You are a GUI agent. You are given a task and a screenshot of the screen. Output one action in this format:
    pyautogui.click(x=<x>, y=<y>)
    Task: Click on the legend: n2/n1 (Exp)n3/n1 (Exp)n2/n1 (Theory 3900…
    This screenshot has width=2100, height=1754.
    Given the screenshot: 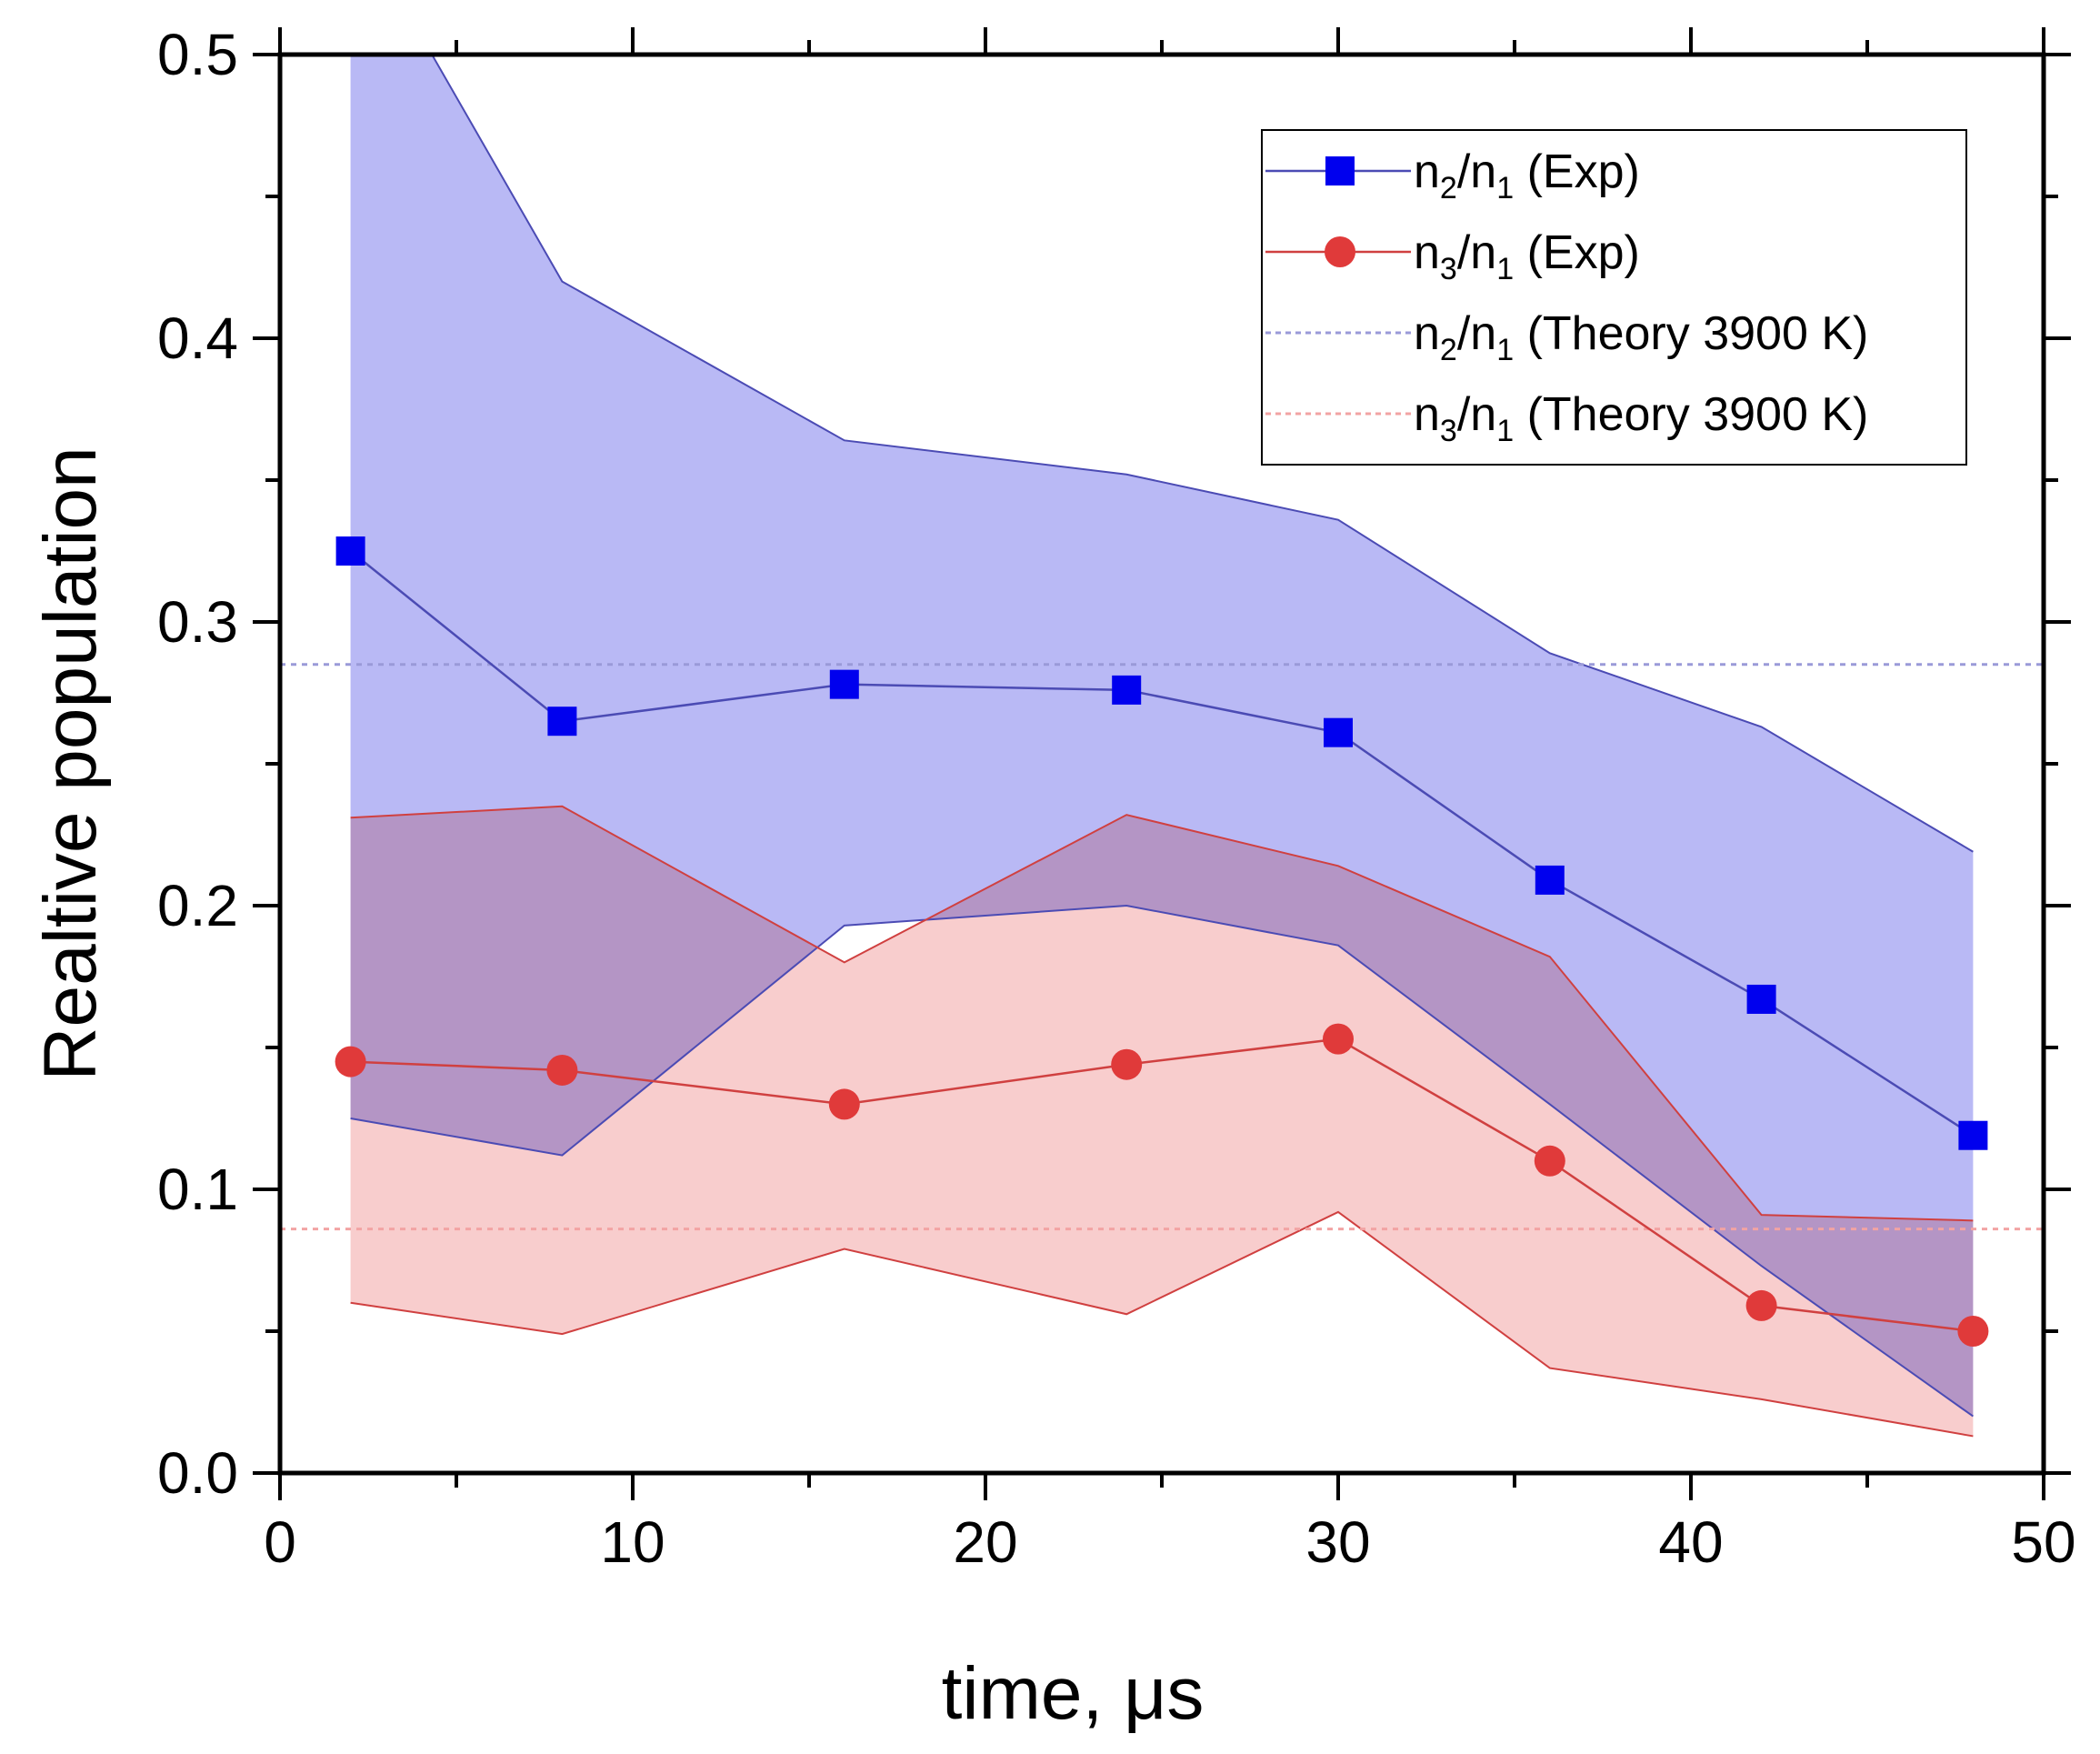 What is the action you would take?
    pyautogui.click(x=1614, y=297)
    